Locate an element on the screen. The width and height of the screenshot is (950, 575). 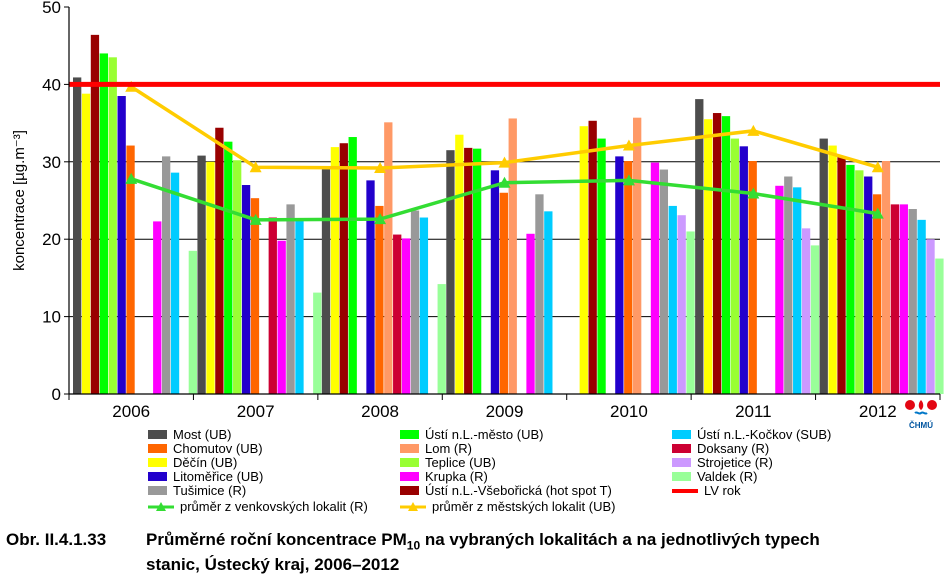
caption-text-1: Průměrné roční koncentrace PM is located at coordinates (276, 539).